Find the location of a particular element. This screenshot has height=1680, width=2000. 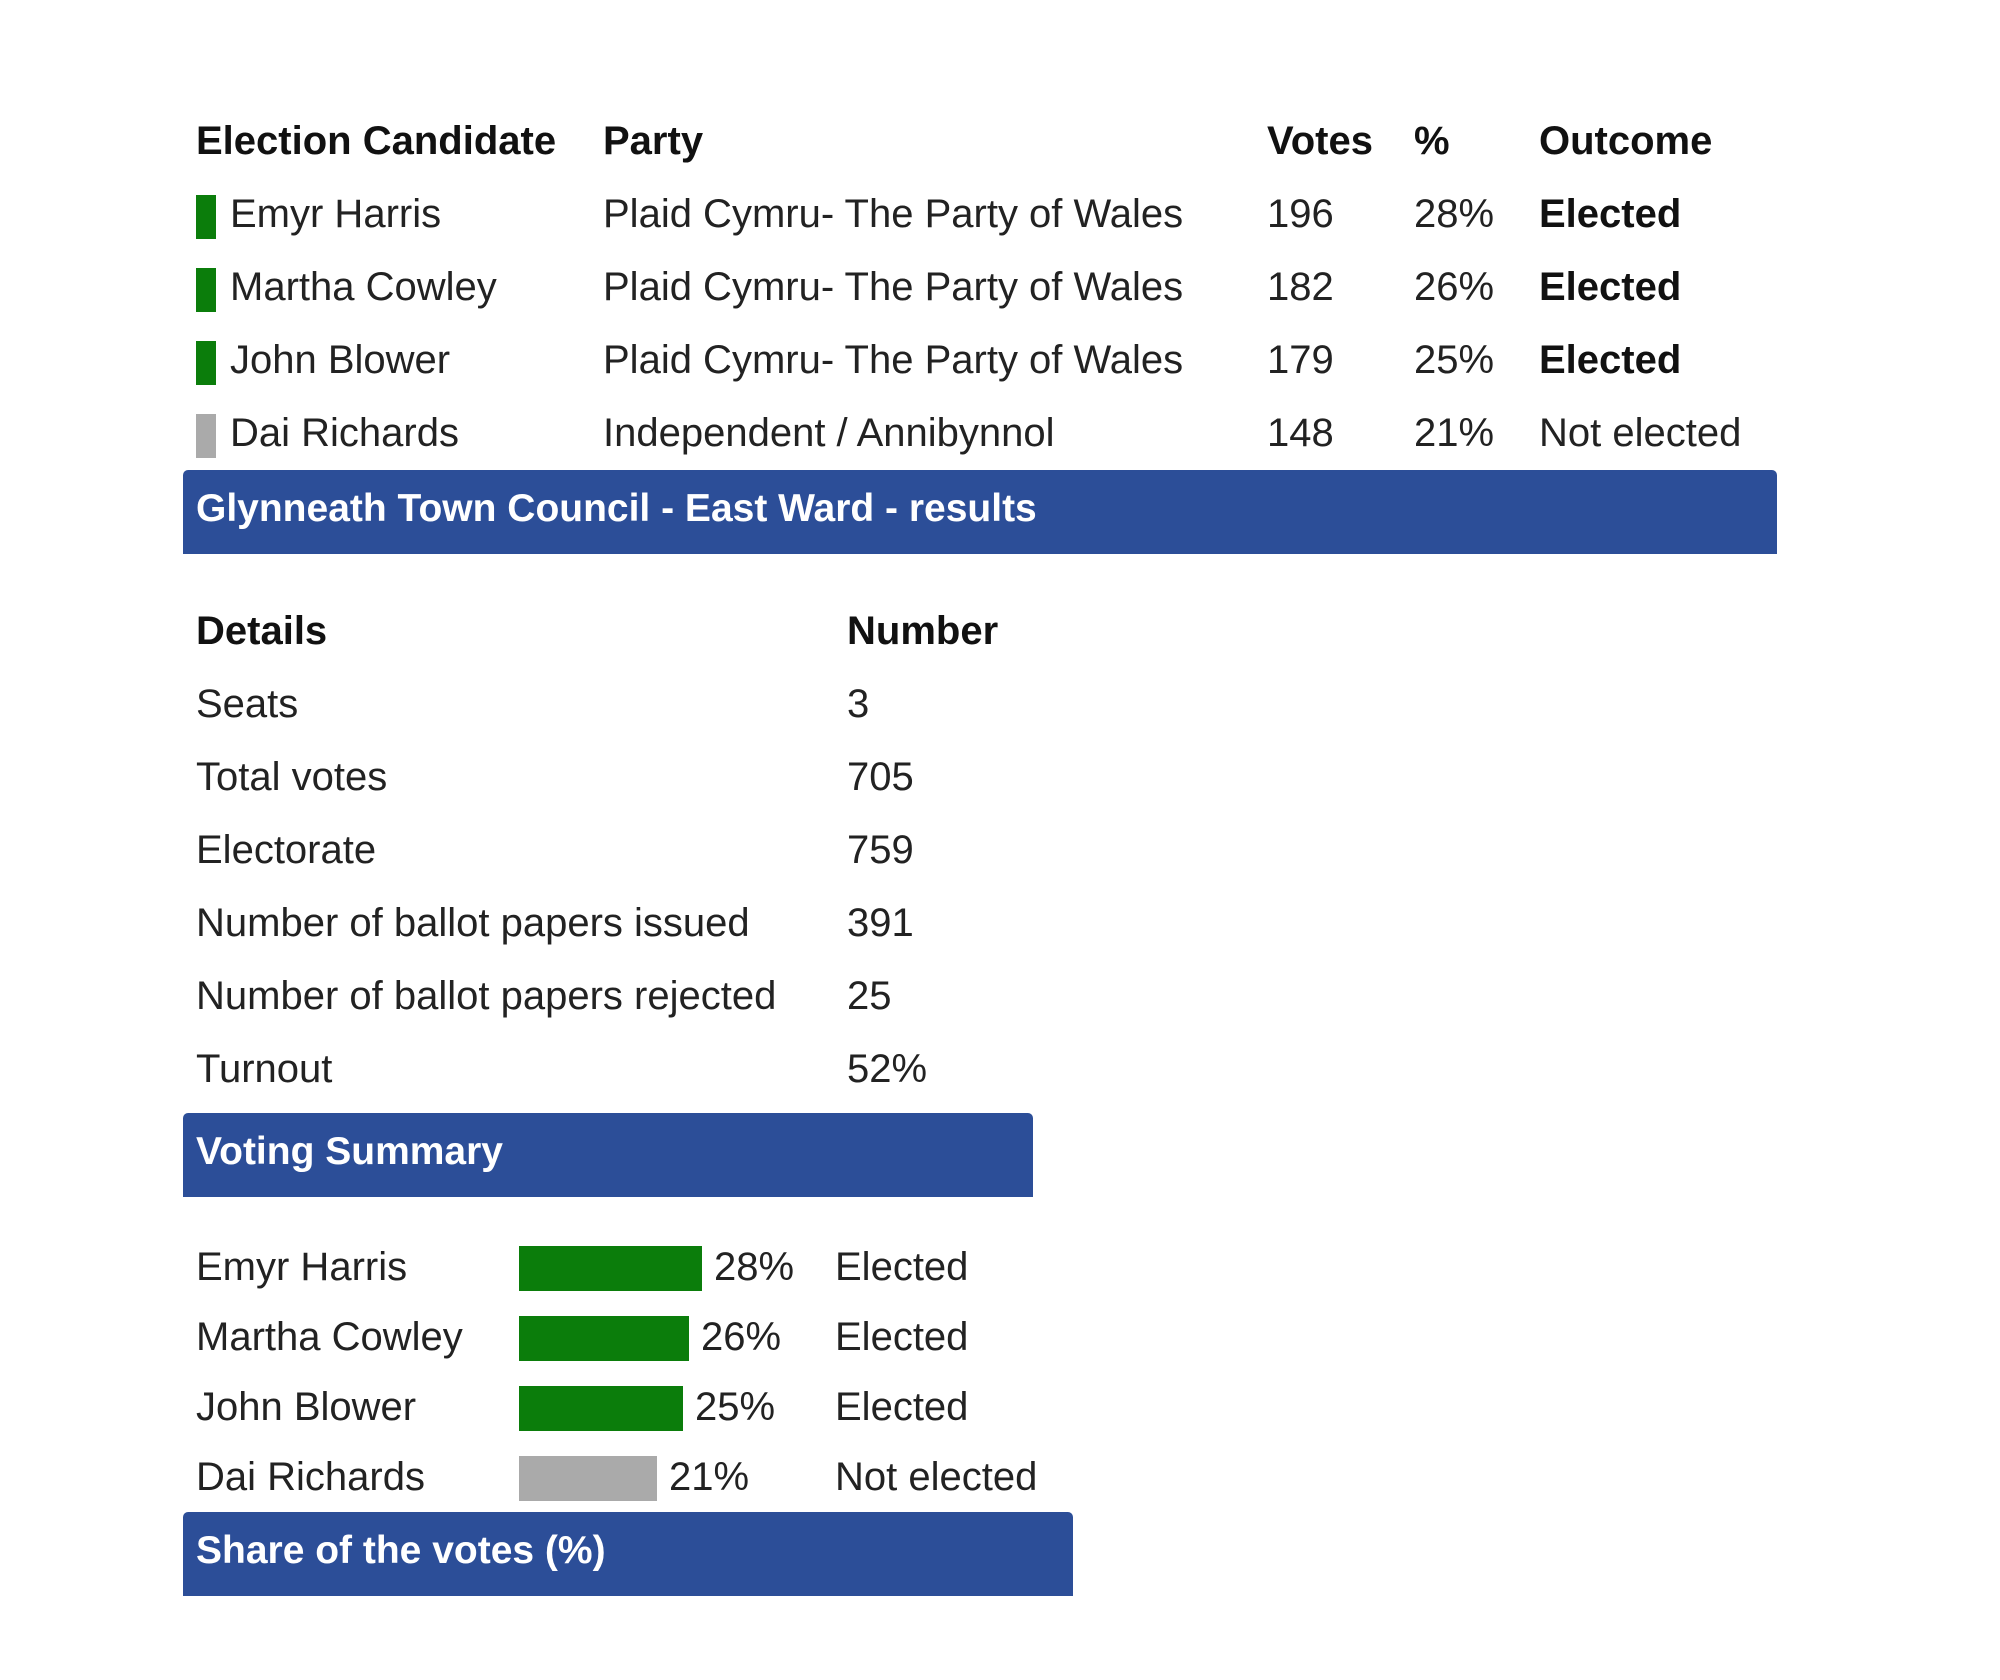

chart-row: John Blower 25% Elected is located at coordinates (628, 1407).